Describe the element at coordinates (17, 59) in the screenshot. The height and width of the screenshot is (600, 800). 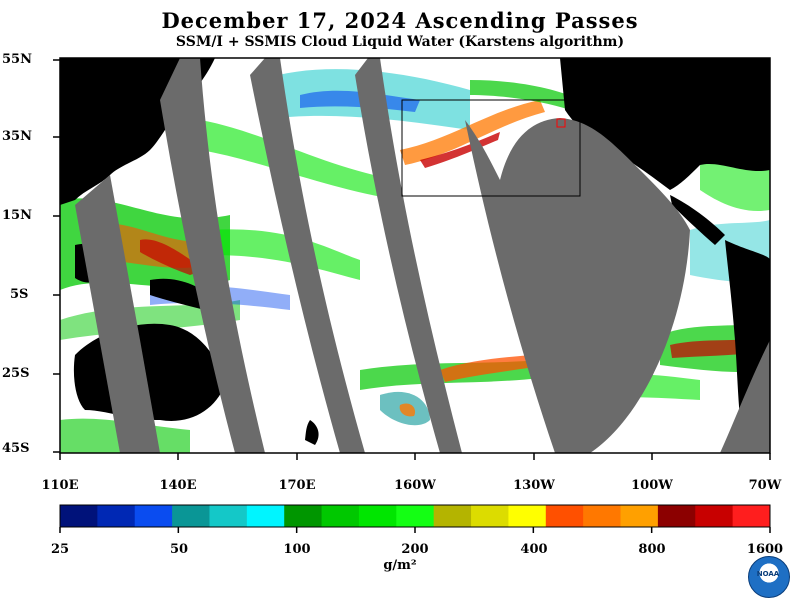
I see `lat-label-55n: 55N` at that location.